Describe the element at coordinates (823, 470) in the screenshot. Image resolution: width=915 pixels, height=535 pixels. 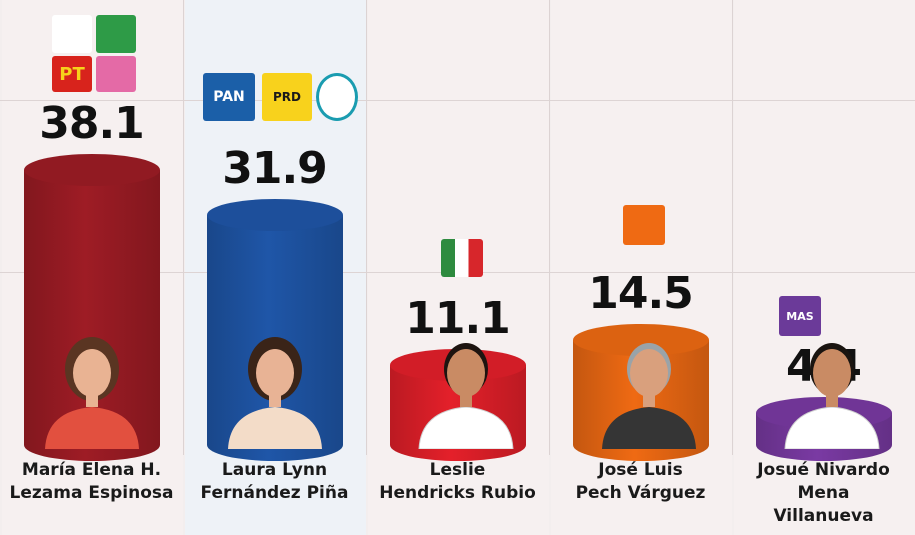
I see `candidate-name-line: Josué Nivardo` at that location.